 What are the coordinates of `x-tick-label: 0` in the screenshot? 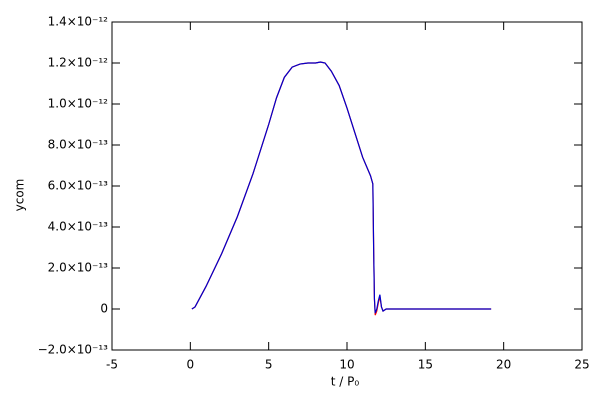 It's located at (191, 365).